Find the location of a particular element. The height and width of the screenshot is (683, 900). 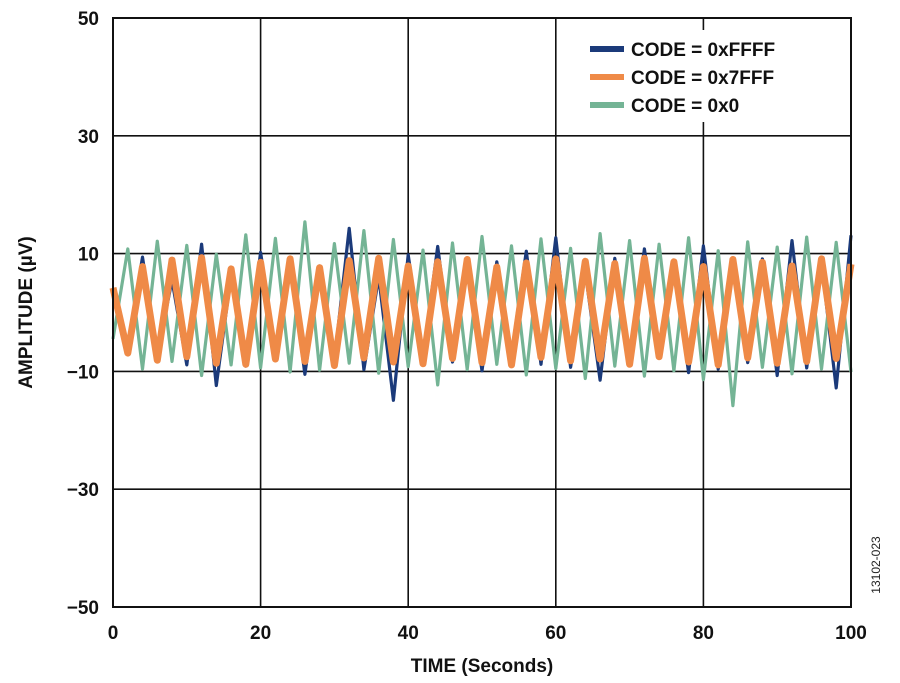

legend: CODE = 0xFFFF CODE = 0x7FFF CODE = 0x0 is located at coordinates (705, 76).